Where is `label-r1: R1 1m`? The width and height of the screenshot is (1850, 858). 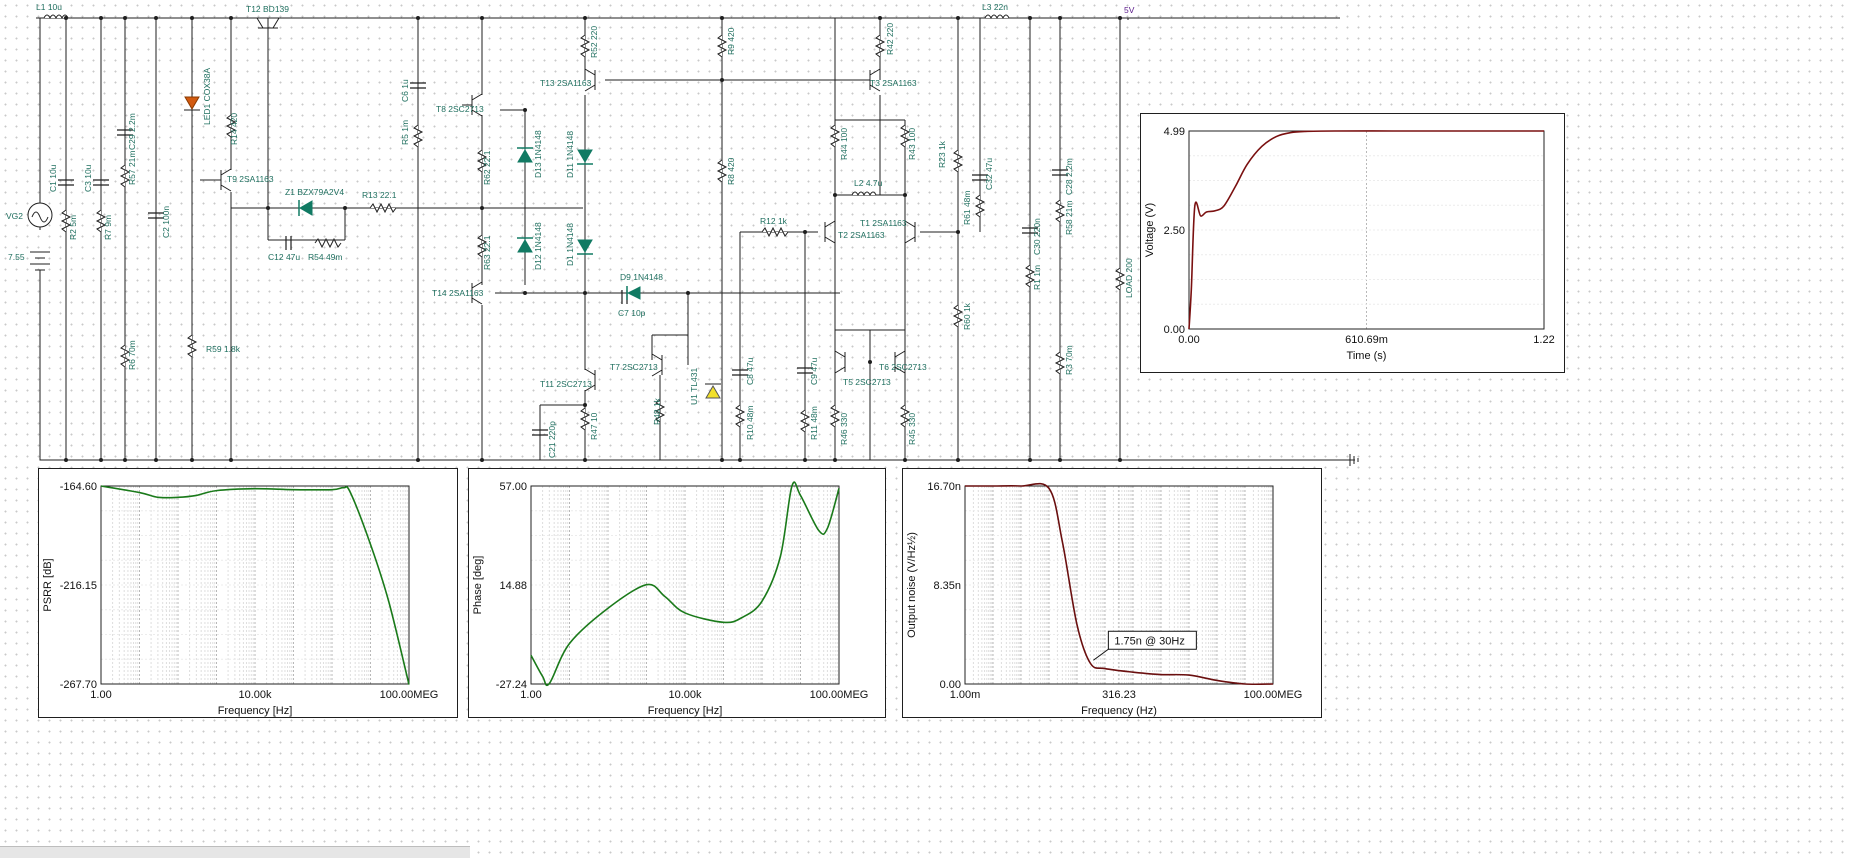
label-r1: R1 1m is located at coordinates (1037, 277).